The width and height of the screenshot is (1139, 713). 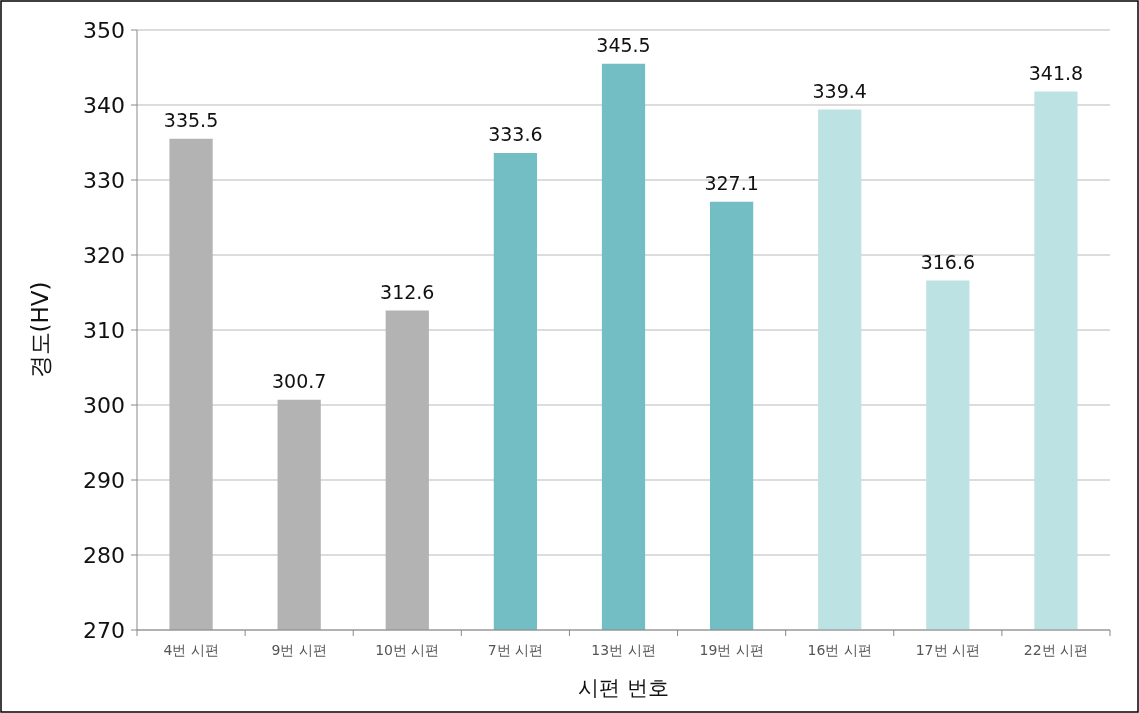 What do you see at coordinates (731, 182) in the screenshot?
I see `data-label: 327.1` at bounding box center [731, 182].